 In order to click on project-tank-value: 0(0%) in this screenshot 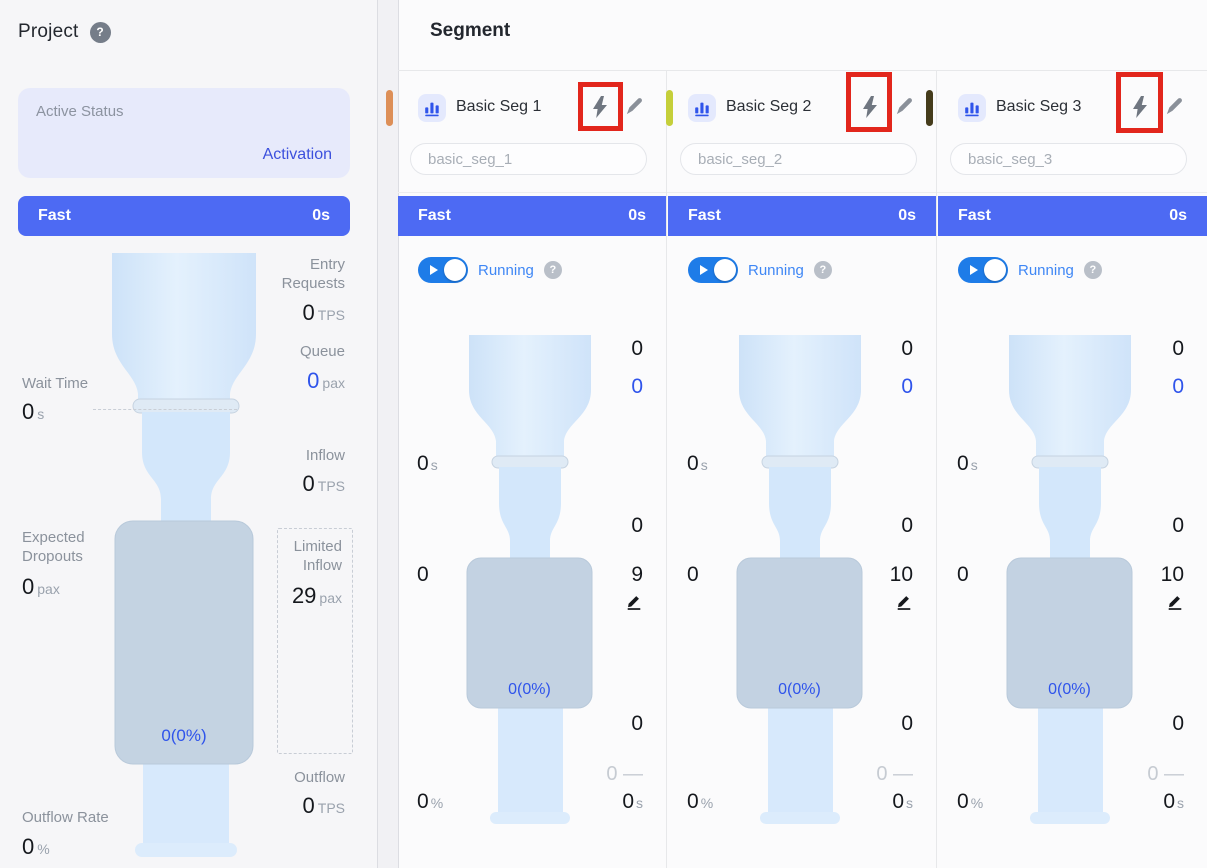, I will do `click(184, 735)`.